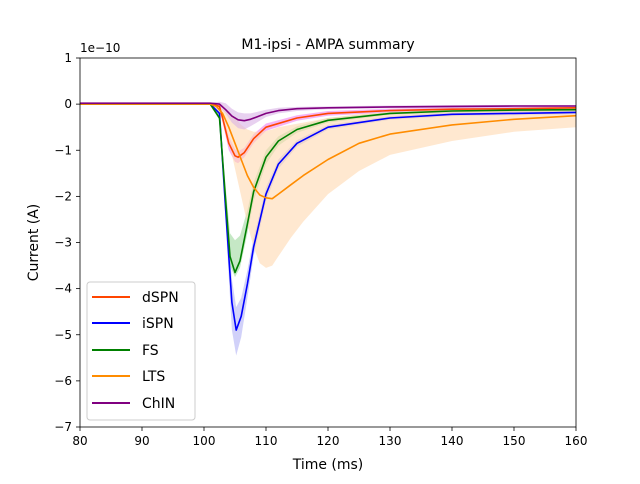 Image resolution: width=640 pixels, height=484 pixels. I want to click on x-axis-label: Time (ms), so click(328, 465).